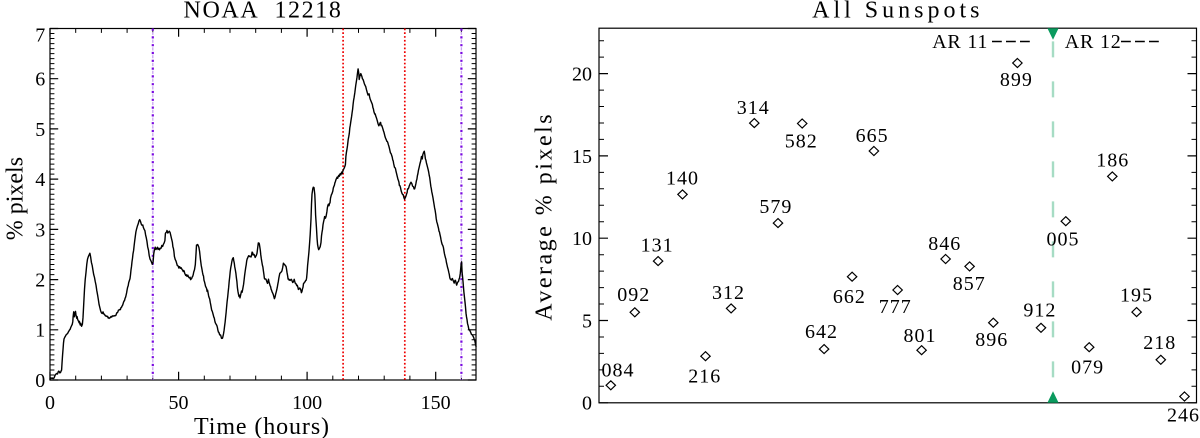 The height and width of the screenshot is (438, 1200). What do you see at coordinates (633, 295) in the screenshot?
I see `svg-text: 092` at bounding box center [633, 295].